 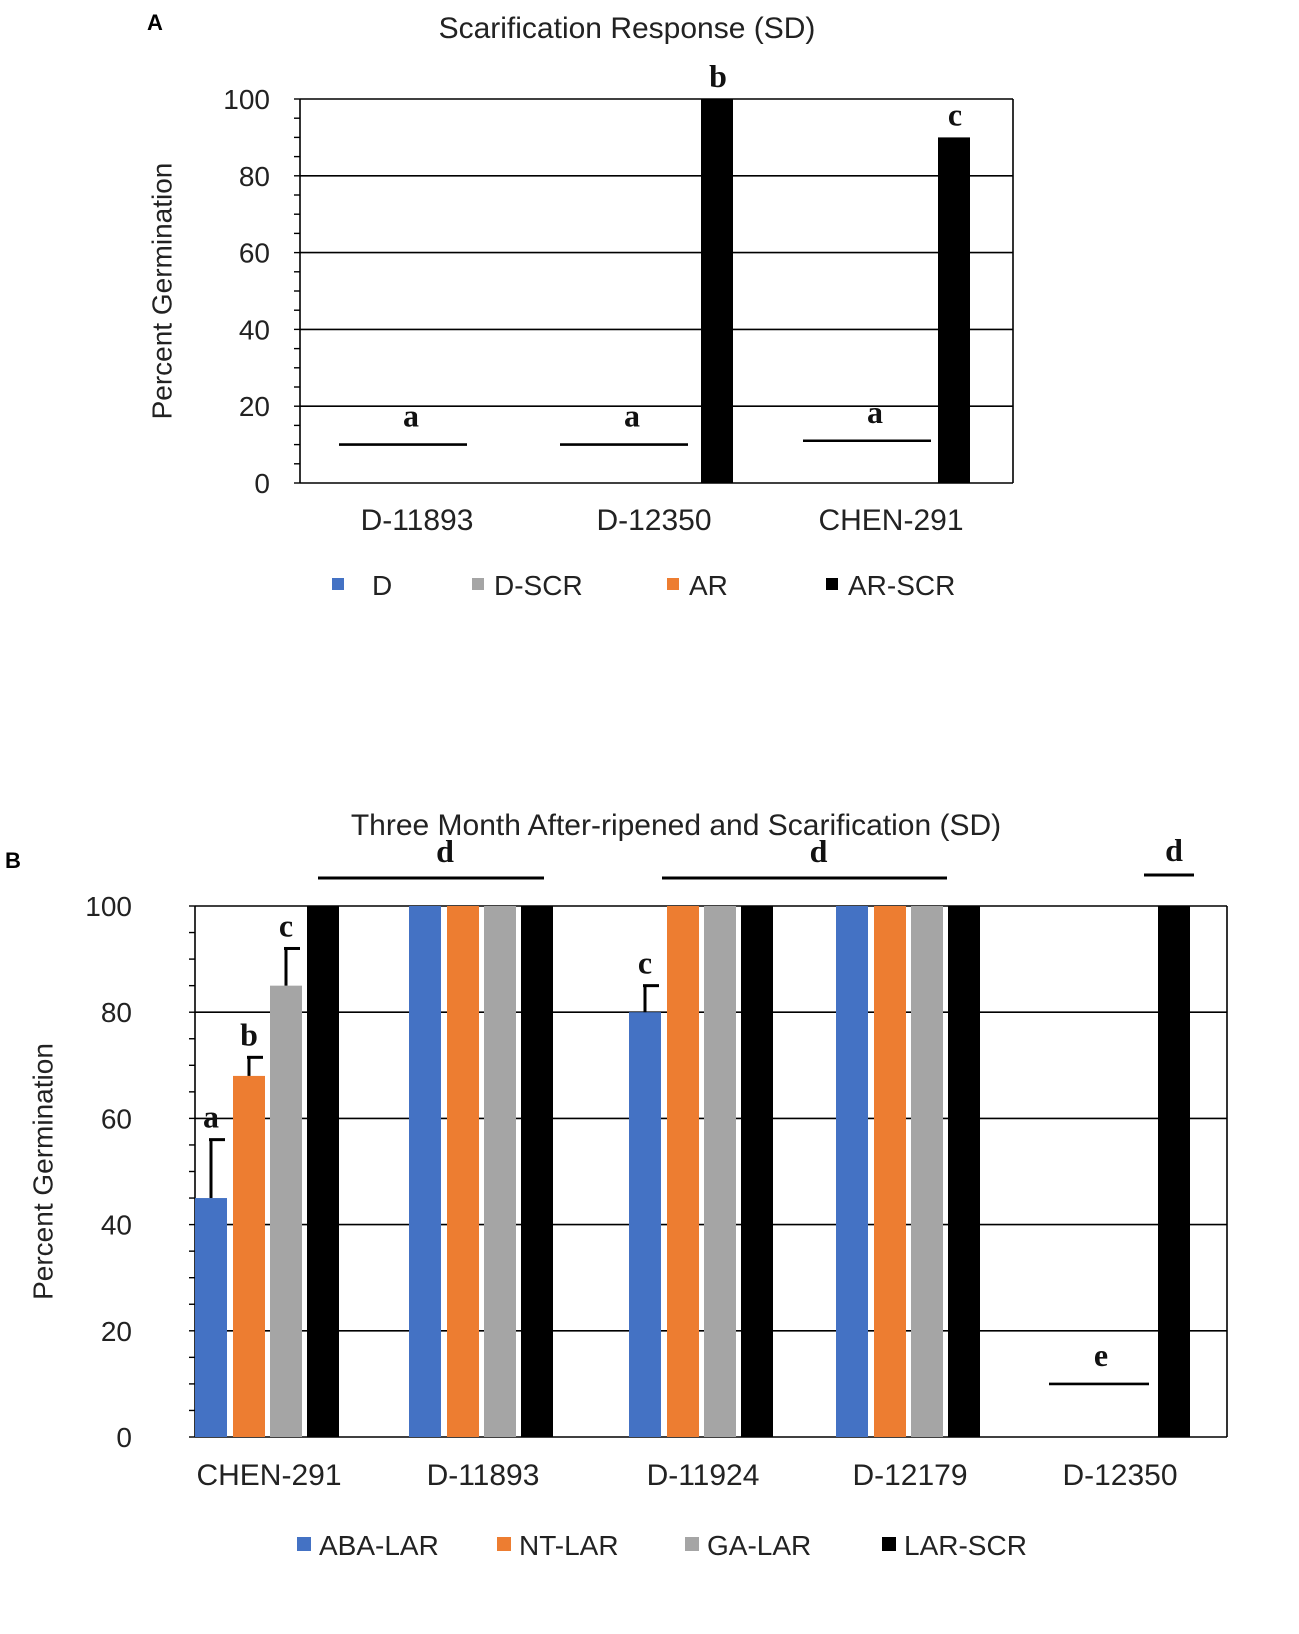 What do you see at coordinates (268, 1475) in the screenshot?
I see `chart-b-category-label: CHEN-291` at bounding box center [268, 1475].